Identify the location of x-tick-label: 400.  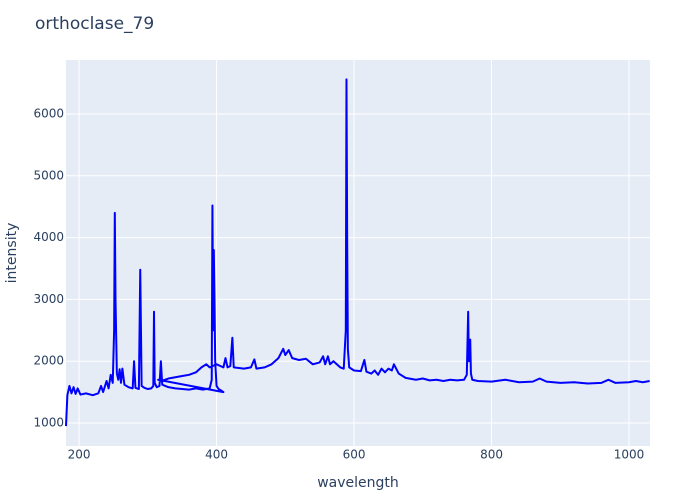
(216, 455).